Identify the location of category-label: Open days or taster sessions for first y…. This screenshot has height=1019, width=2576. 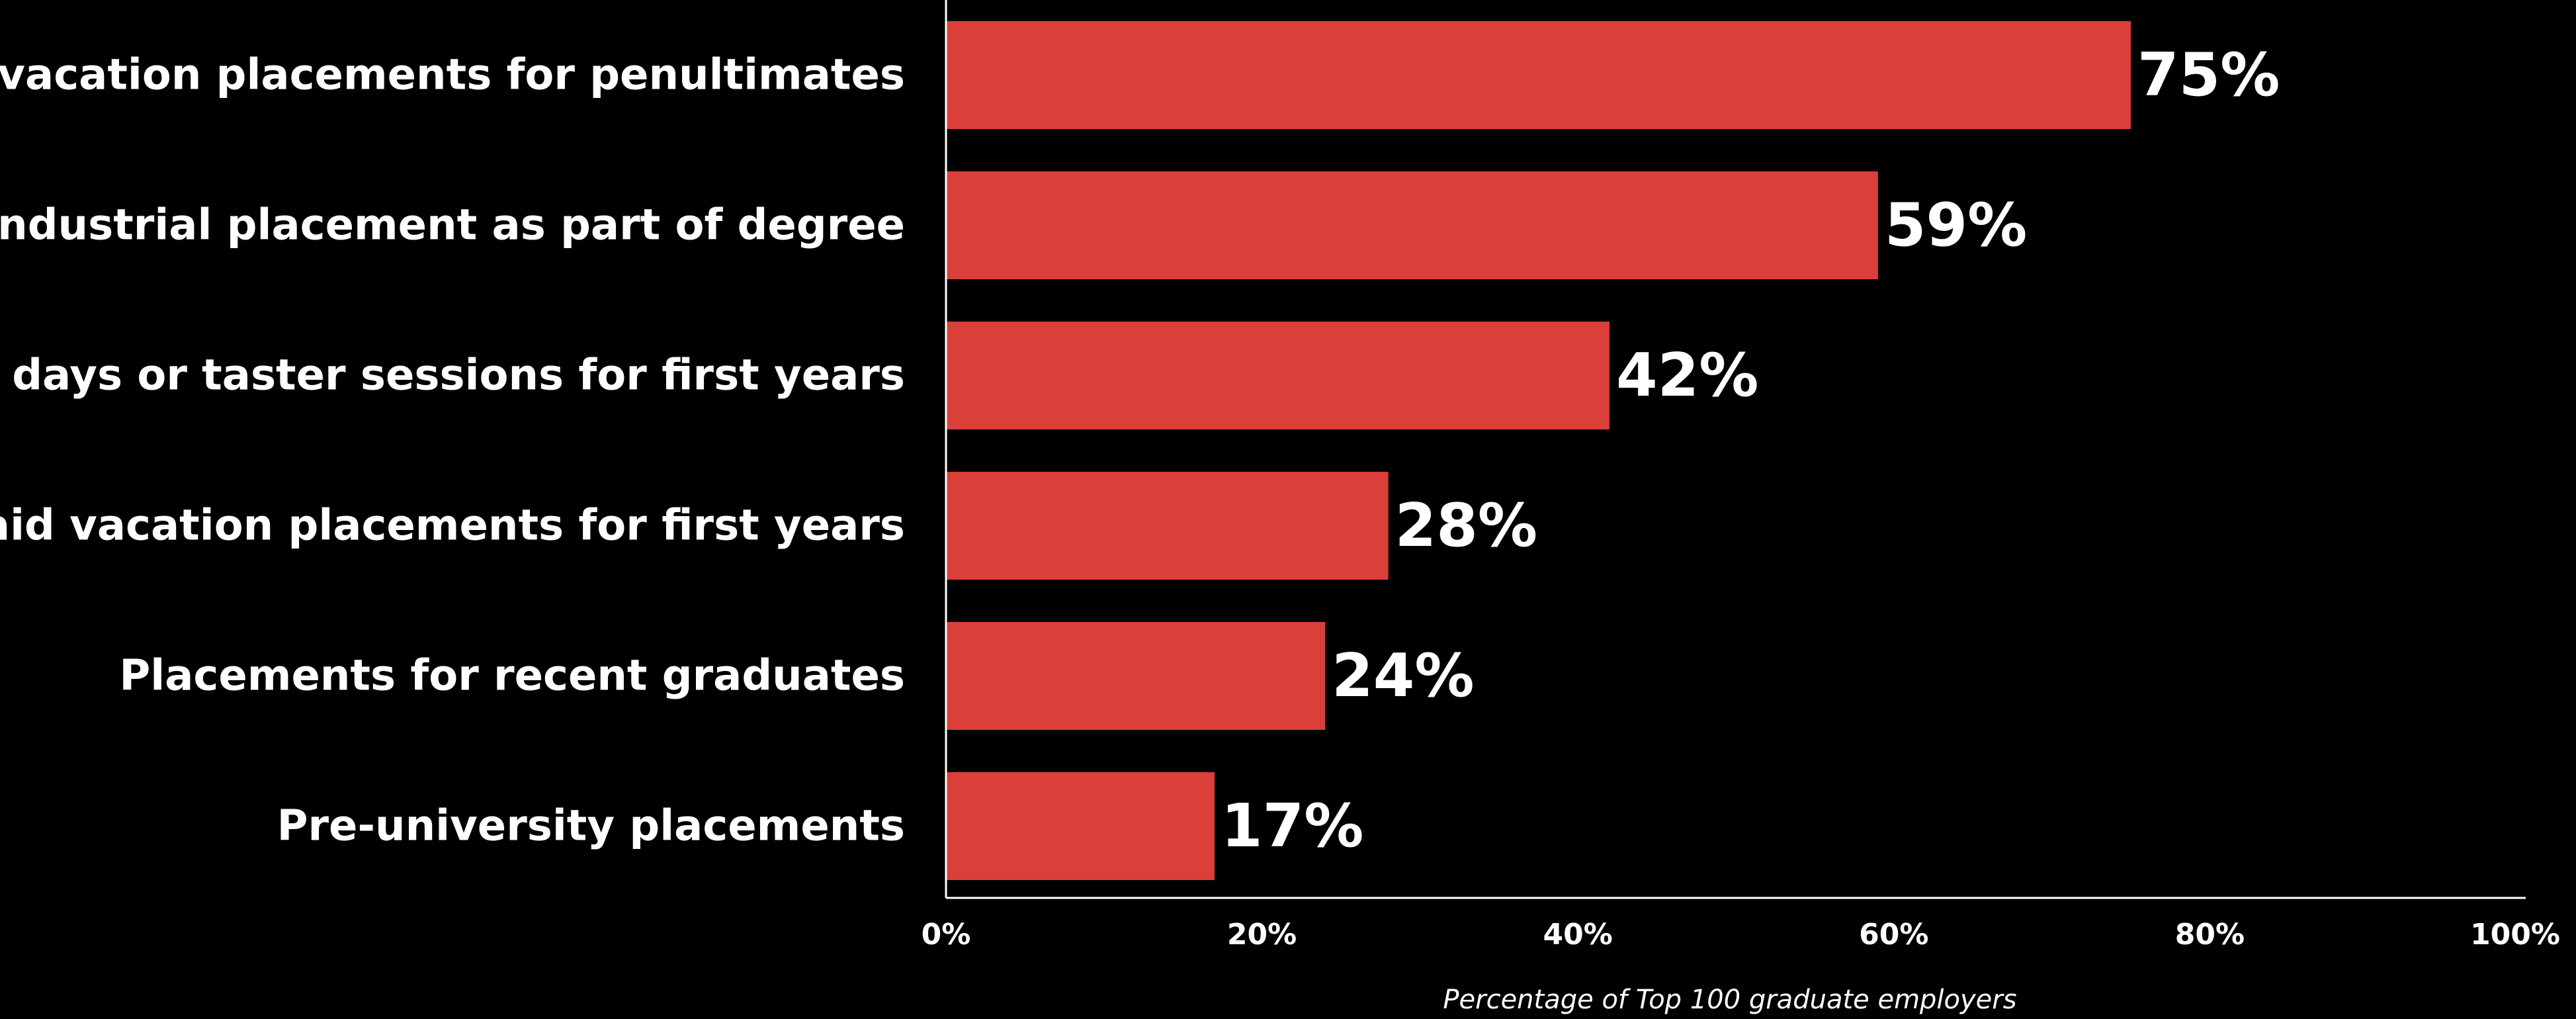
(452, 375).